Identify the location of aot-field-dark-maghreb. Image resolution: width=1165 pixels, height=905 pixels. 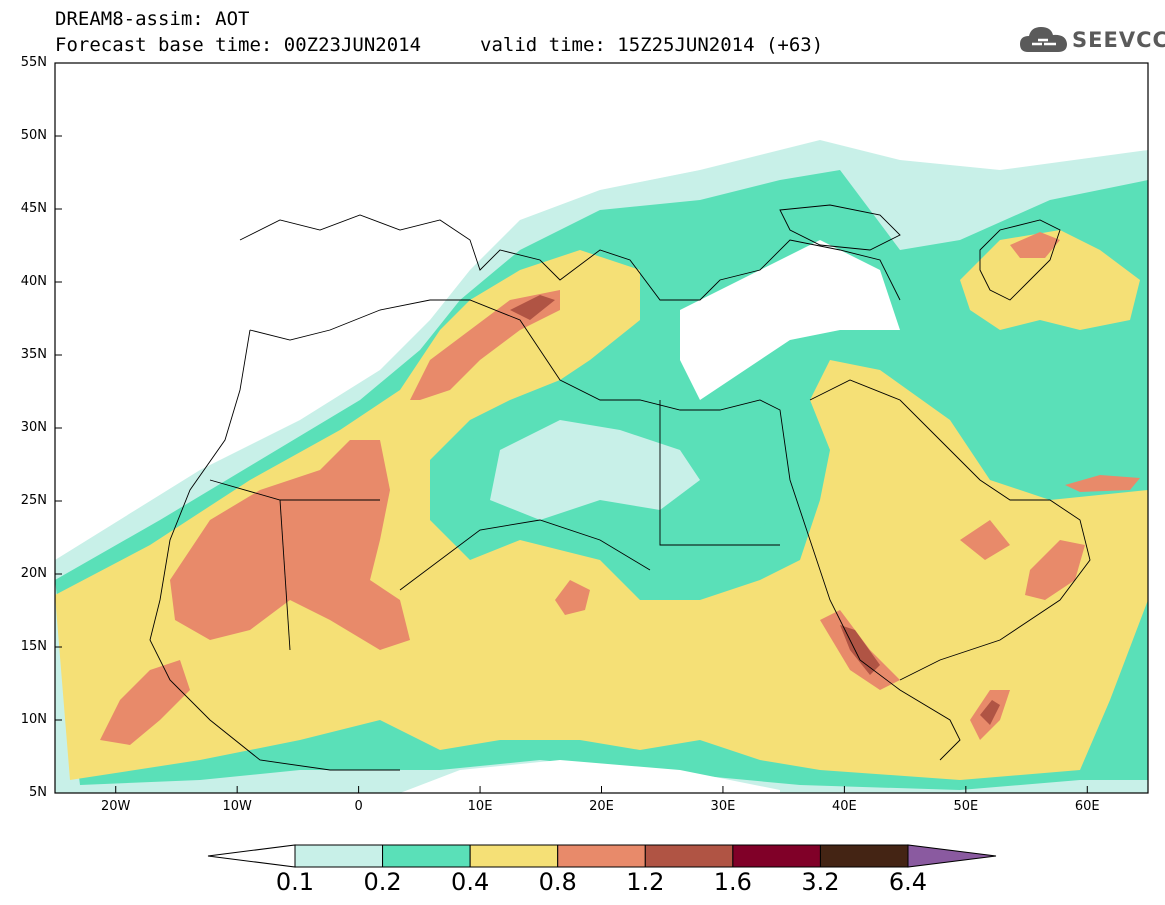
(532, 307).